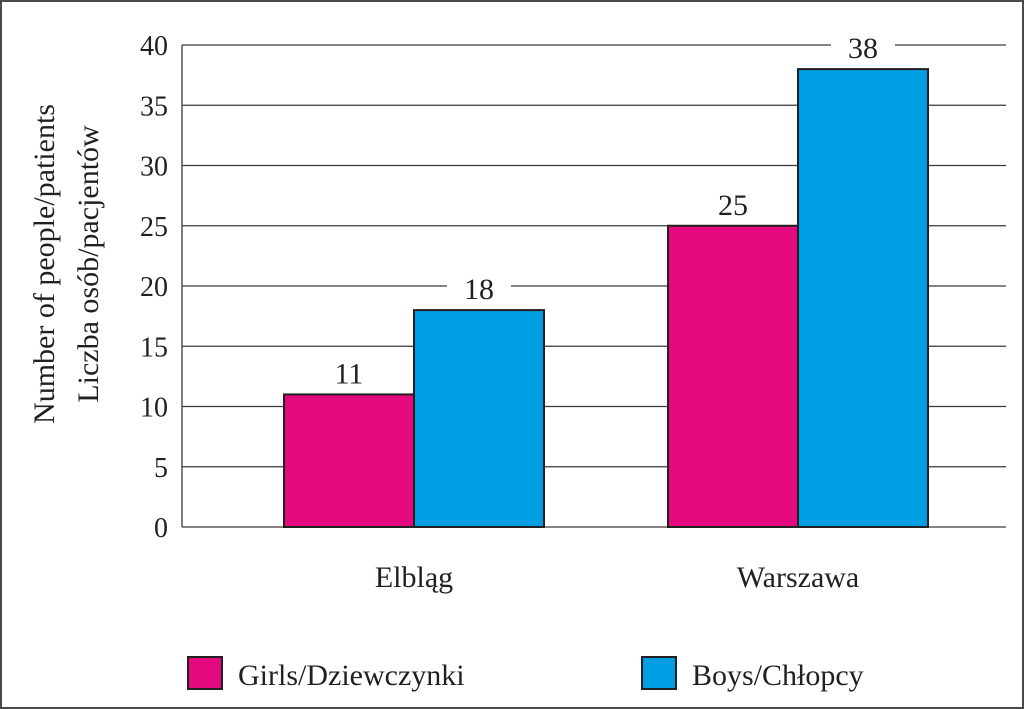 The image size is (1024, 709). What do you see at coordinates (154, 167) in the screenshot?
I see `y-tick-label: 30` at bounding box center [154, 167].